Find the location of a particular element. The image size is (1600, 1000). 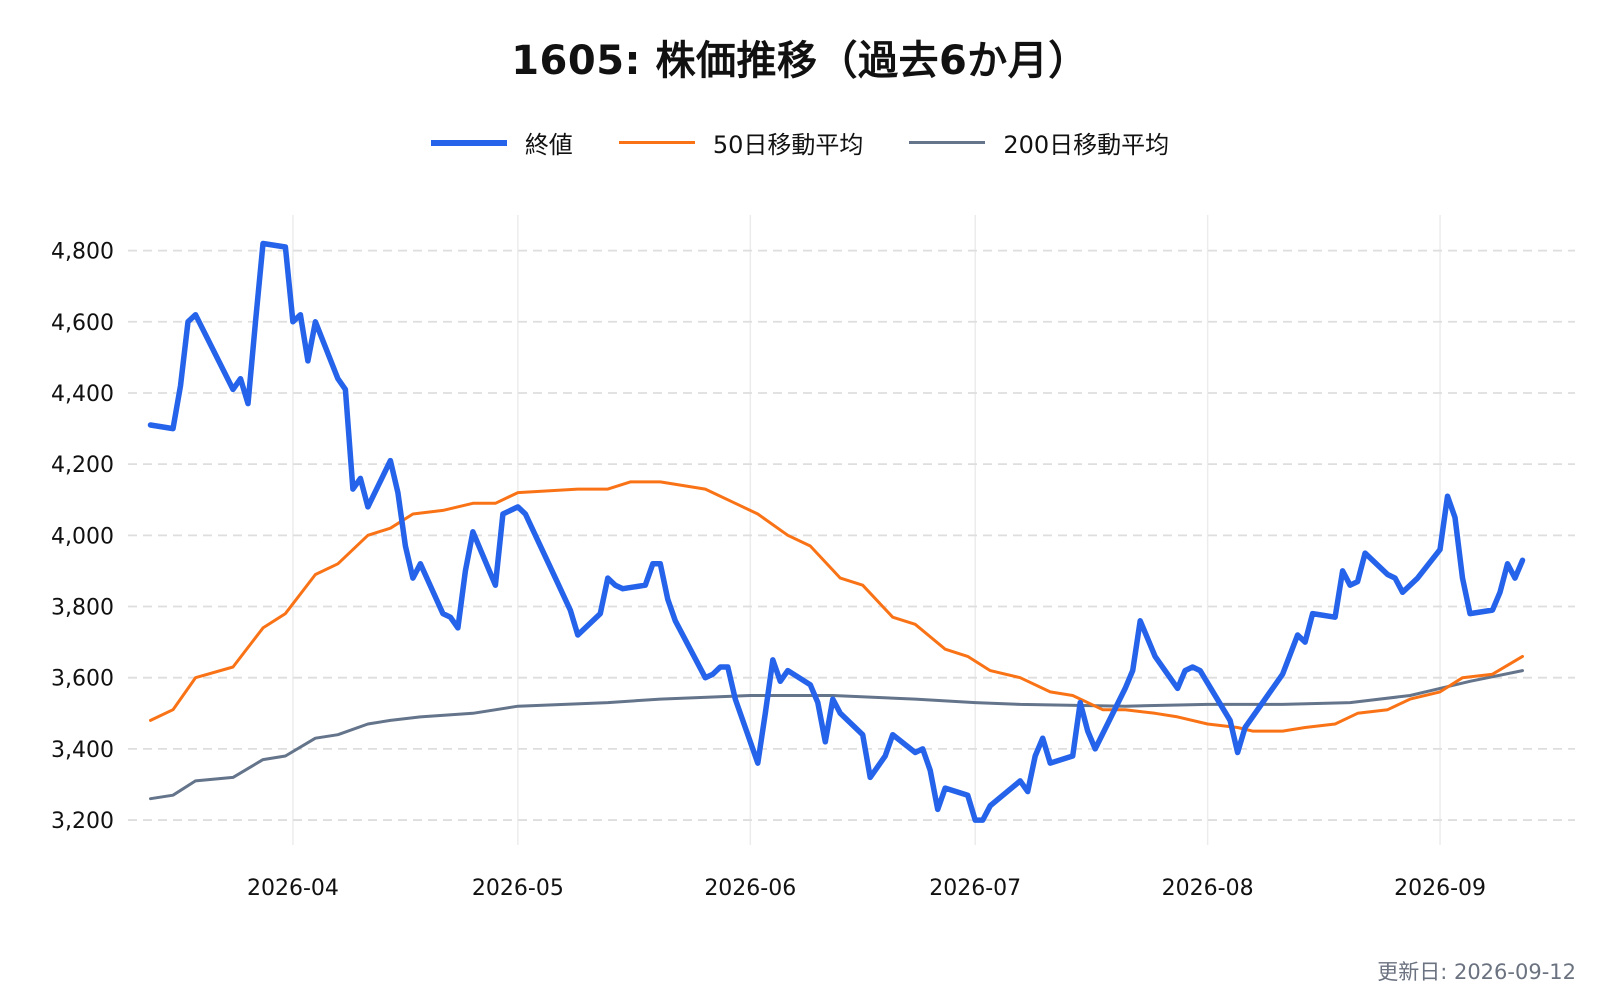

legend-item-ma200: 200日移動平均 is located at coordinates (1039, 142).